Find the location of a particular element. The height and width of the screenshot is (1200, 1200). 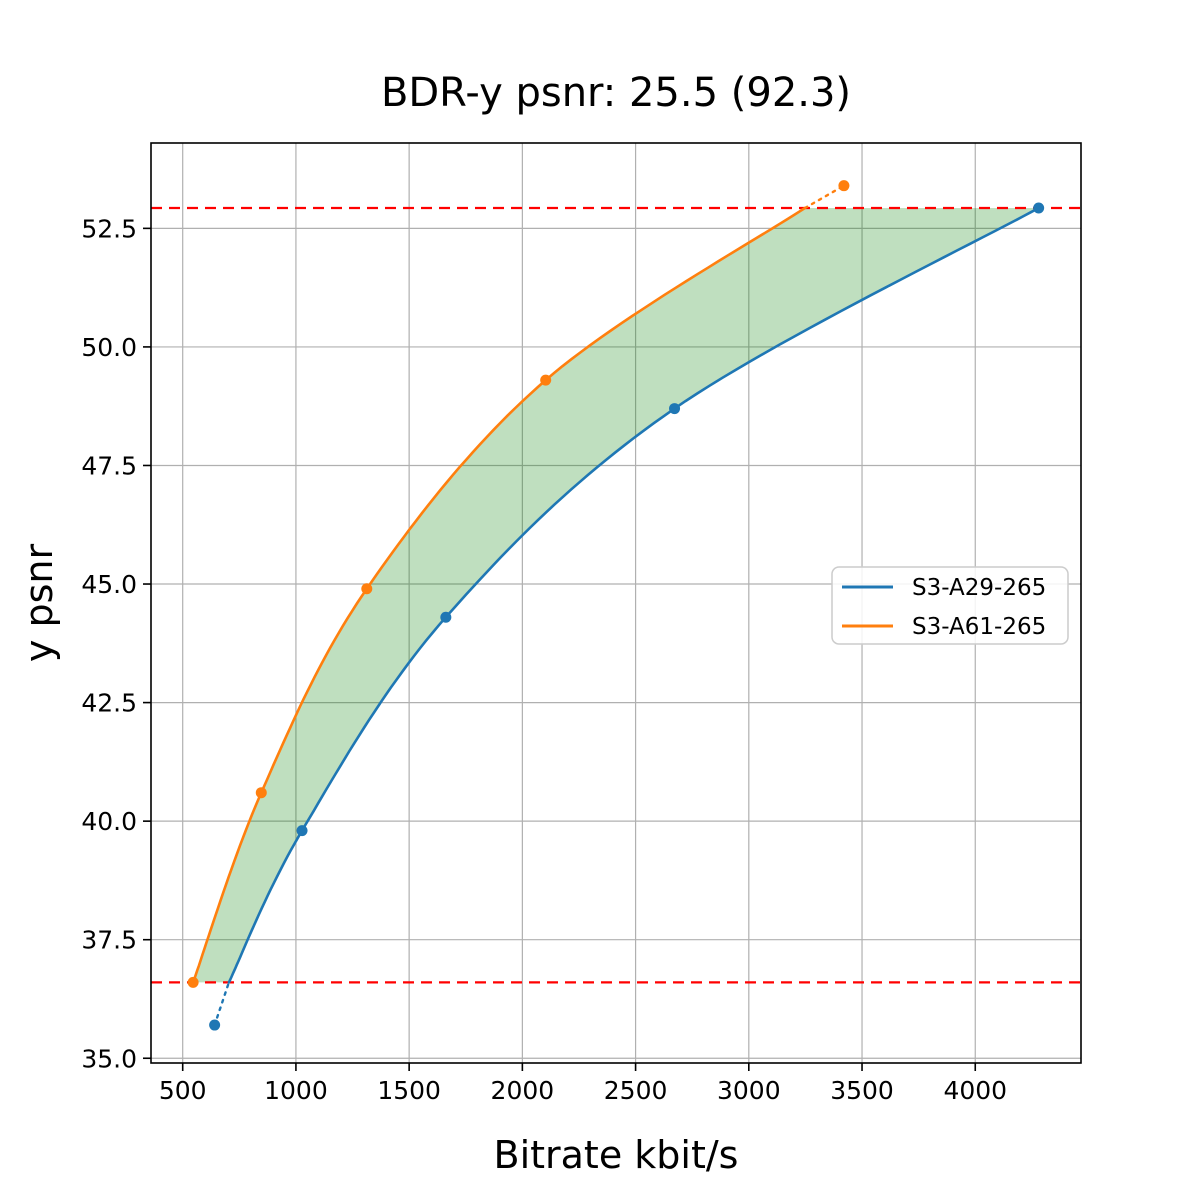

x-tick-label: 3500 is located at coordinates (862, 1090).